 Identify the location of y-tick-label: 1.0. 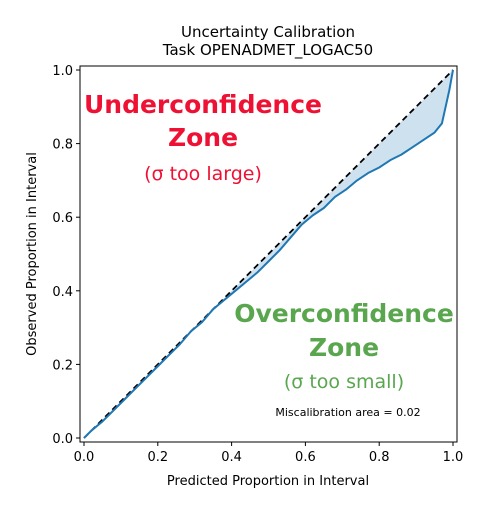
(62, 71).